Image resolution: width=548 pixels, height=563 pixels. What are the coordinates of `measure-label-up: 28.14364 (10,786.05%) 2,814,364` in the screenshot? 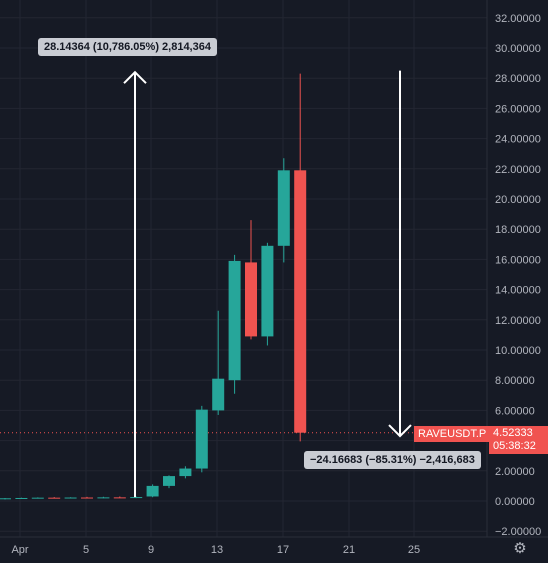 It's located at (127, 47).